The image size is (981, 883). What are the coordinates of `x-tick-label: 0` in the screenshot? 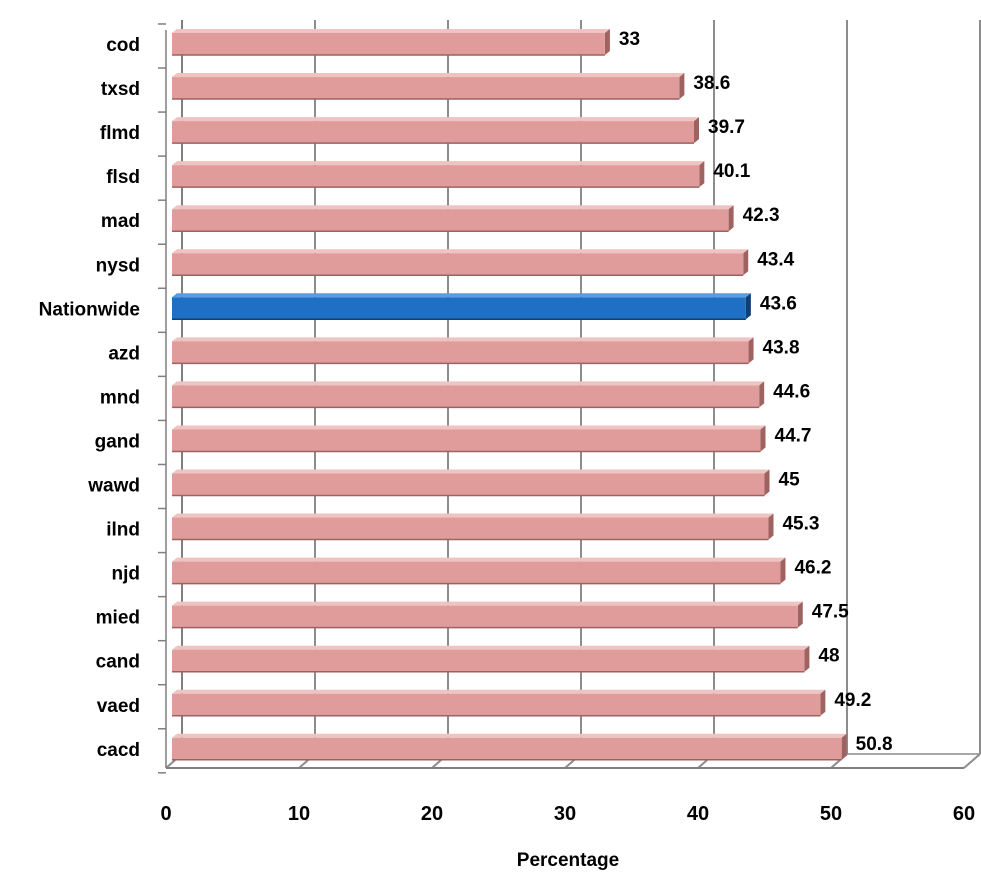 It's located at (165, 814).